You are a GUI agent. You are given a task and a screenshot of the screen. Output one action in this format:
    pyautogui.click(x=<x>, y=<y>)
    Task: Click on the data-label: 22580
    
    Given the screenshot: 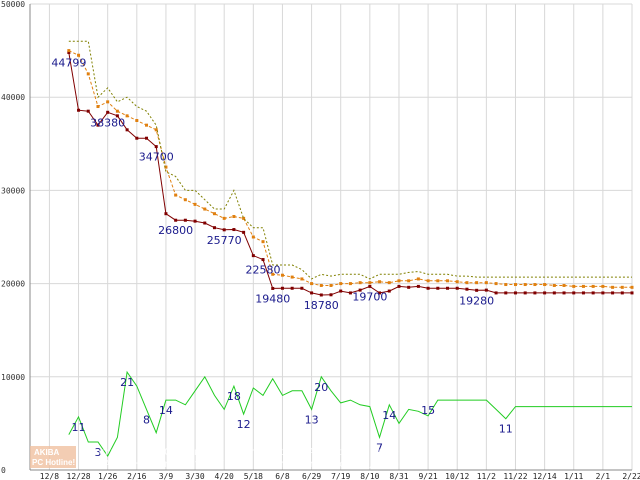 What is the action you would take?
    pyautogui.click(x=263, y=270)
    